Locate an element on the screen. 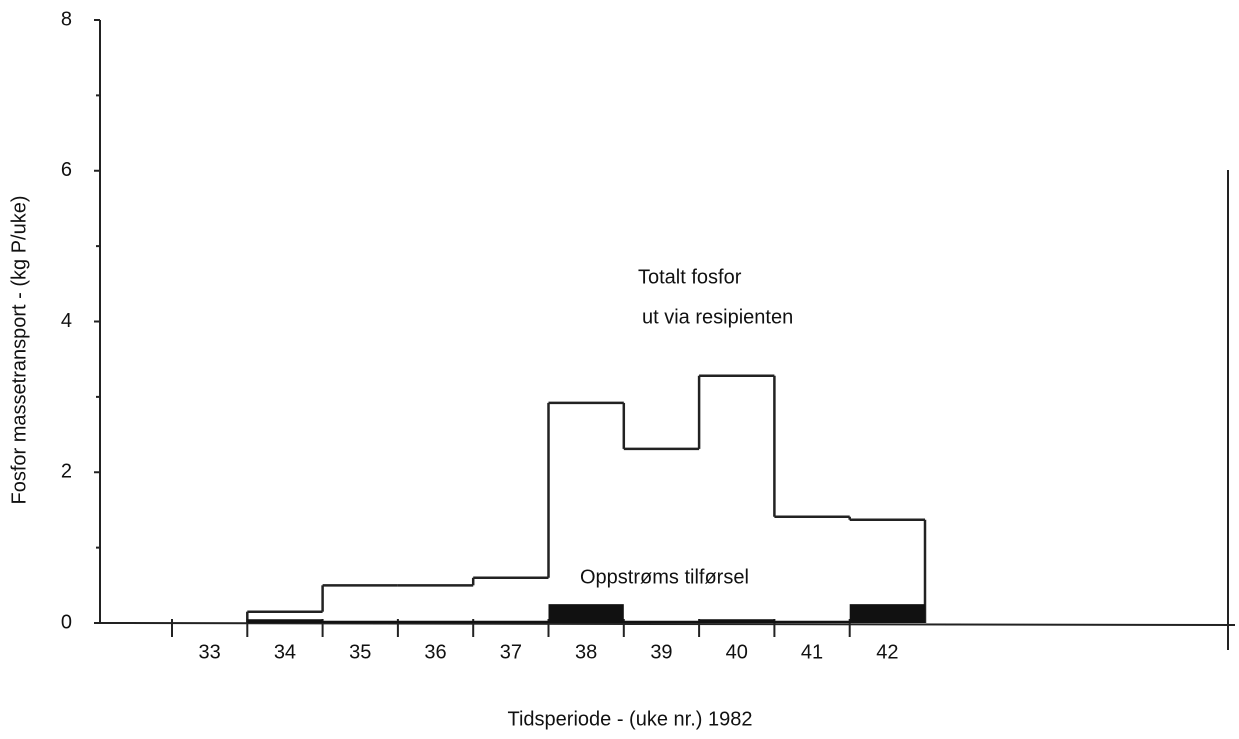  x-tick-label: 35 is located at coordinates (360, 652).